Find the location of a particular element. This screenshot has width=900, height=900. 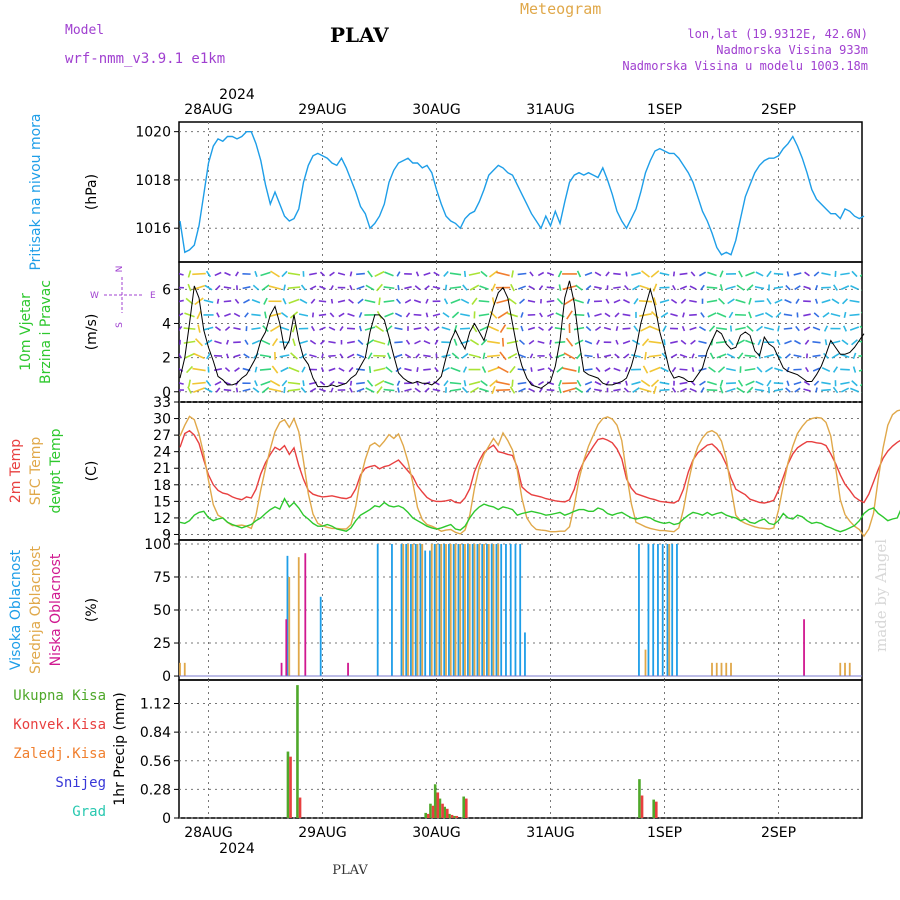

series-bar-ukupna-kisa is located at coordinates (288, 784).